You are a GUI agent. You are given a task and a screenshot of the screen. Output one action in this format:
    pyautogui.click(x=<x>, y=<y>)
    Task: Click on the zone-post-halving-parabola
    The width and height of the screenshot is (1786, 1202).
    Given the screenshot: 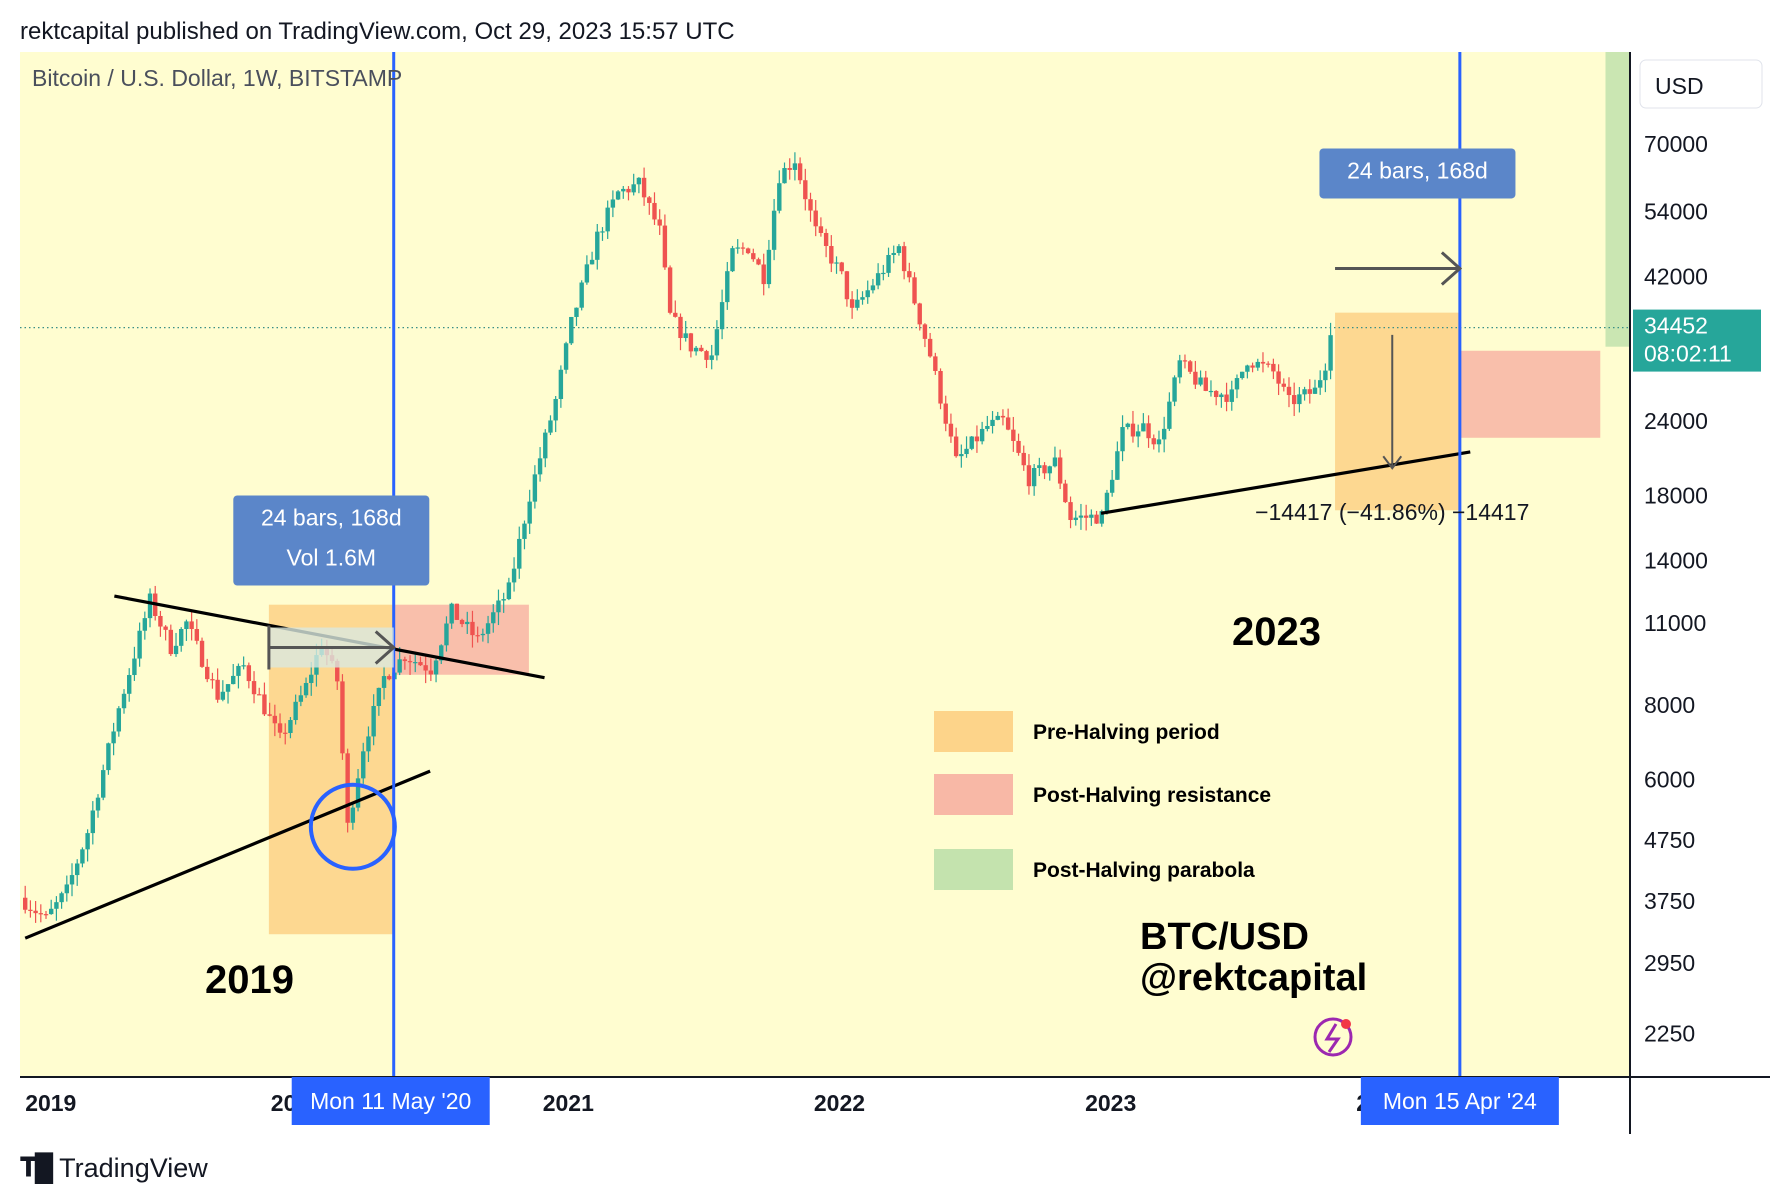 What is the action you would take?
    pyautogui.click(x=1617, y=199)
    